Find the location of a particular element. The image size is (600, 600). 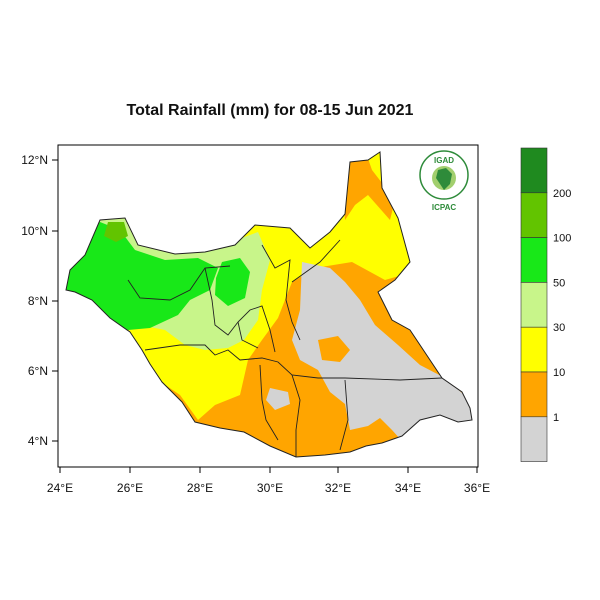

fill-50-100mm-patch is located at coordinates (232, 282).